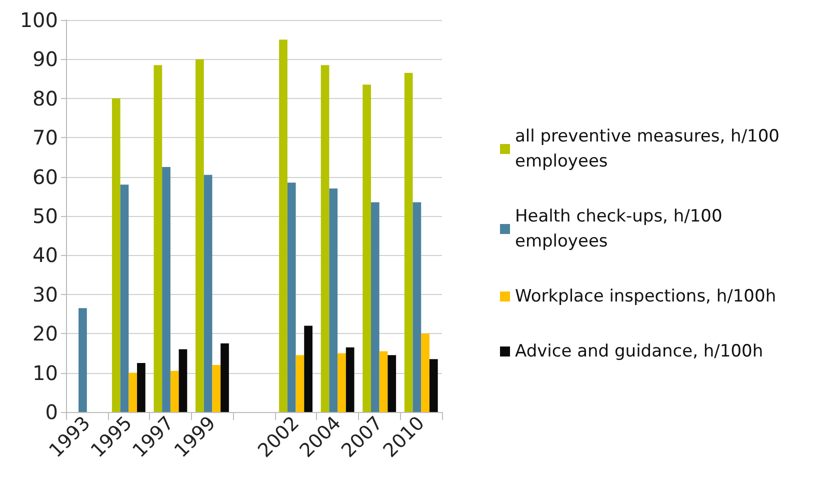 The image size is (815, 488). What do you see at coordinates (45, 334) in the screenshot?
I see `y-tick-label: 20` at bounding box center [45, 334].